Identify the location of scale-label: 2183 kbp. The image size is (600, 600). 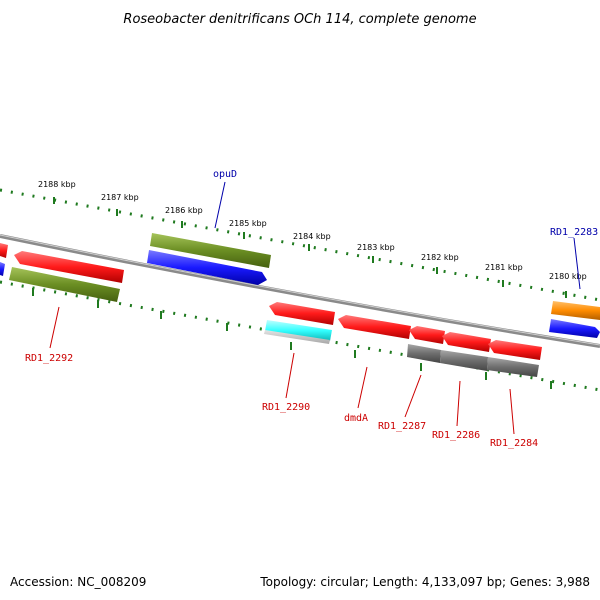
(376, 247).